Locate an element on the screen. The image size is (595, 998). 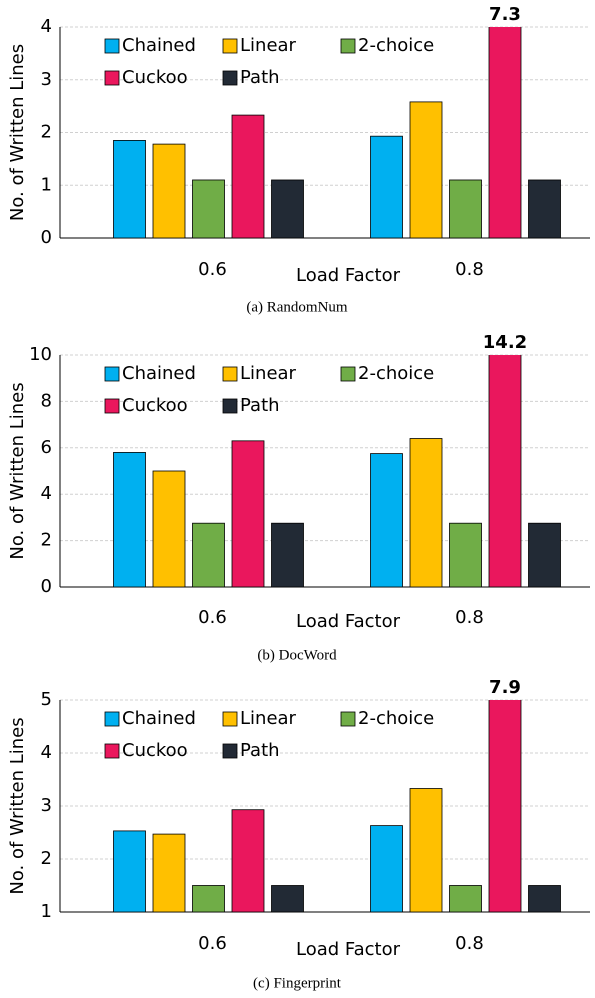
caption: (a) RandomNum is located at coordinates (297, 307).